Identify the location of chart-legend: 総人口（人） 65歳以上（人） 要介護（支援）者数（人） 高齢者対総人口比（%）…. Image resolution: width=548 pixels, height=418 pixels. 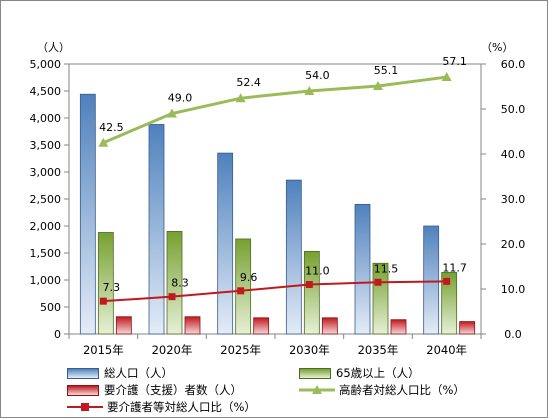
(302, 390).